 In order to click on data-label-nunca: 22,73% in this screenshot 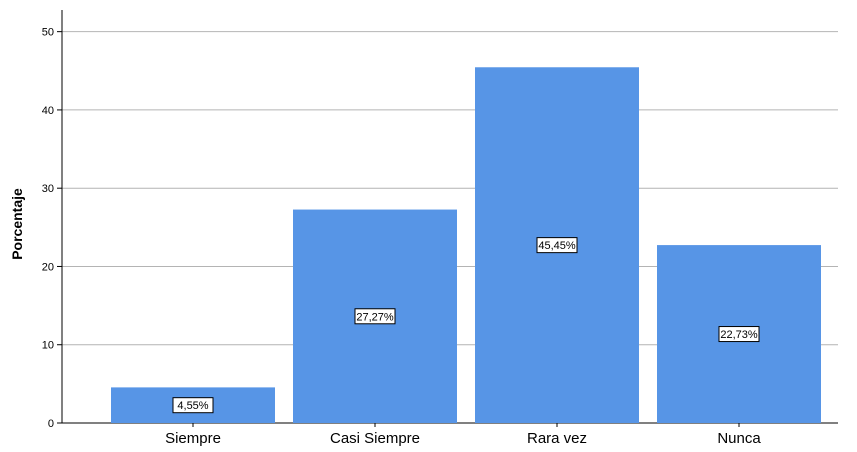, I will do `click(739, 335)`.